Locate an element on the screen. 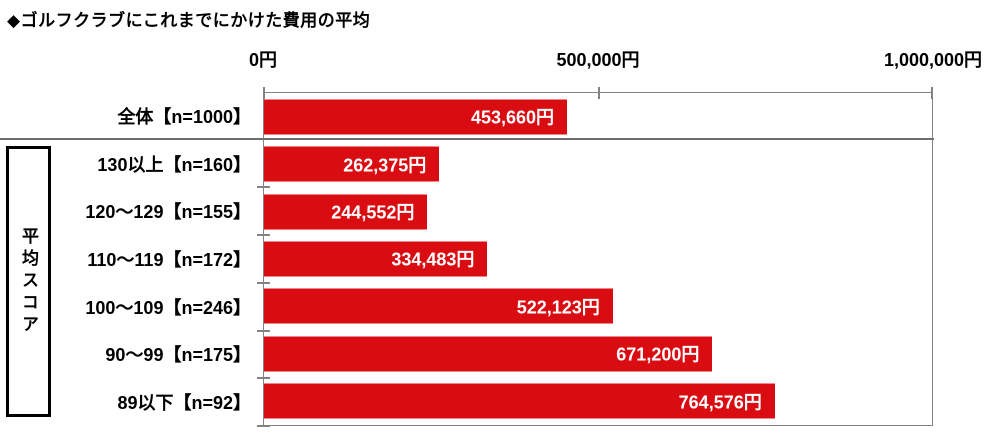 This screenshot has height=441, width=1000. category-label: 120～129【n=155】 is located at coordinates (168, 212).